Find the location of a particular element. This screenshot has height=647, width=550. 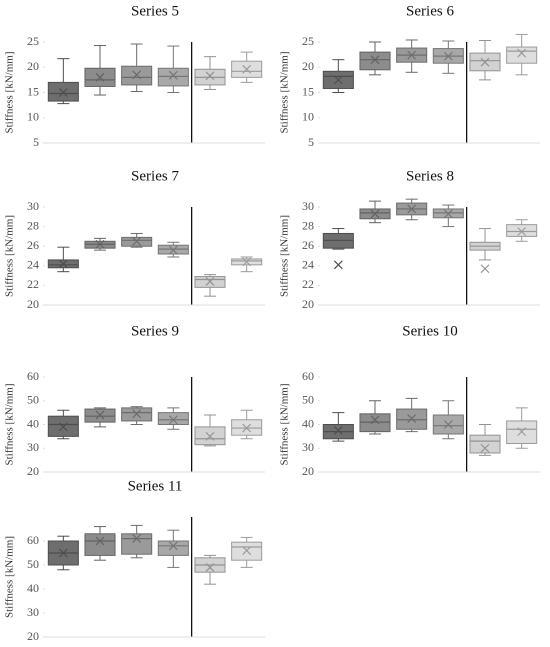

panel-title: Series 10 is located at coordinates (429, 331).